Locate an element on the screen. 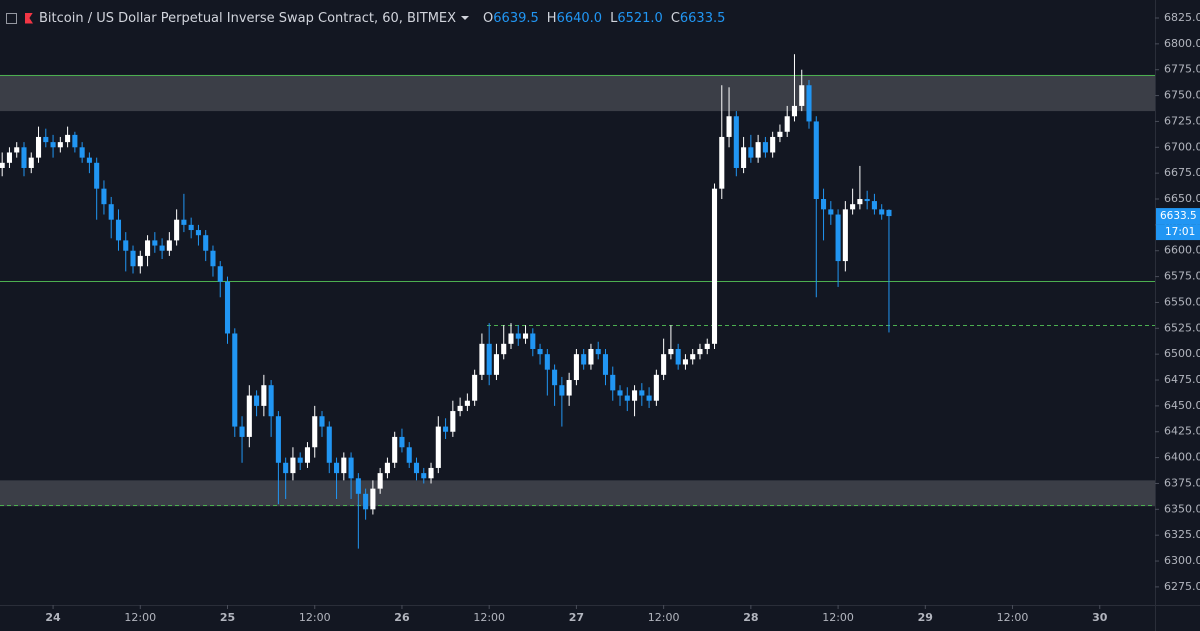  y-tick-label: 6600.0 is located at coordinates (1182, 250).